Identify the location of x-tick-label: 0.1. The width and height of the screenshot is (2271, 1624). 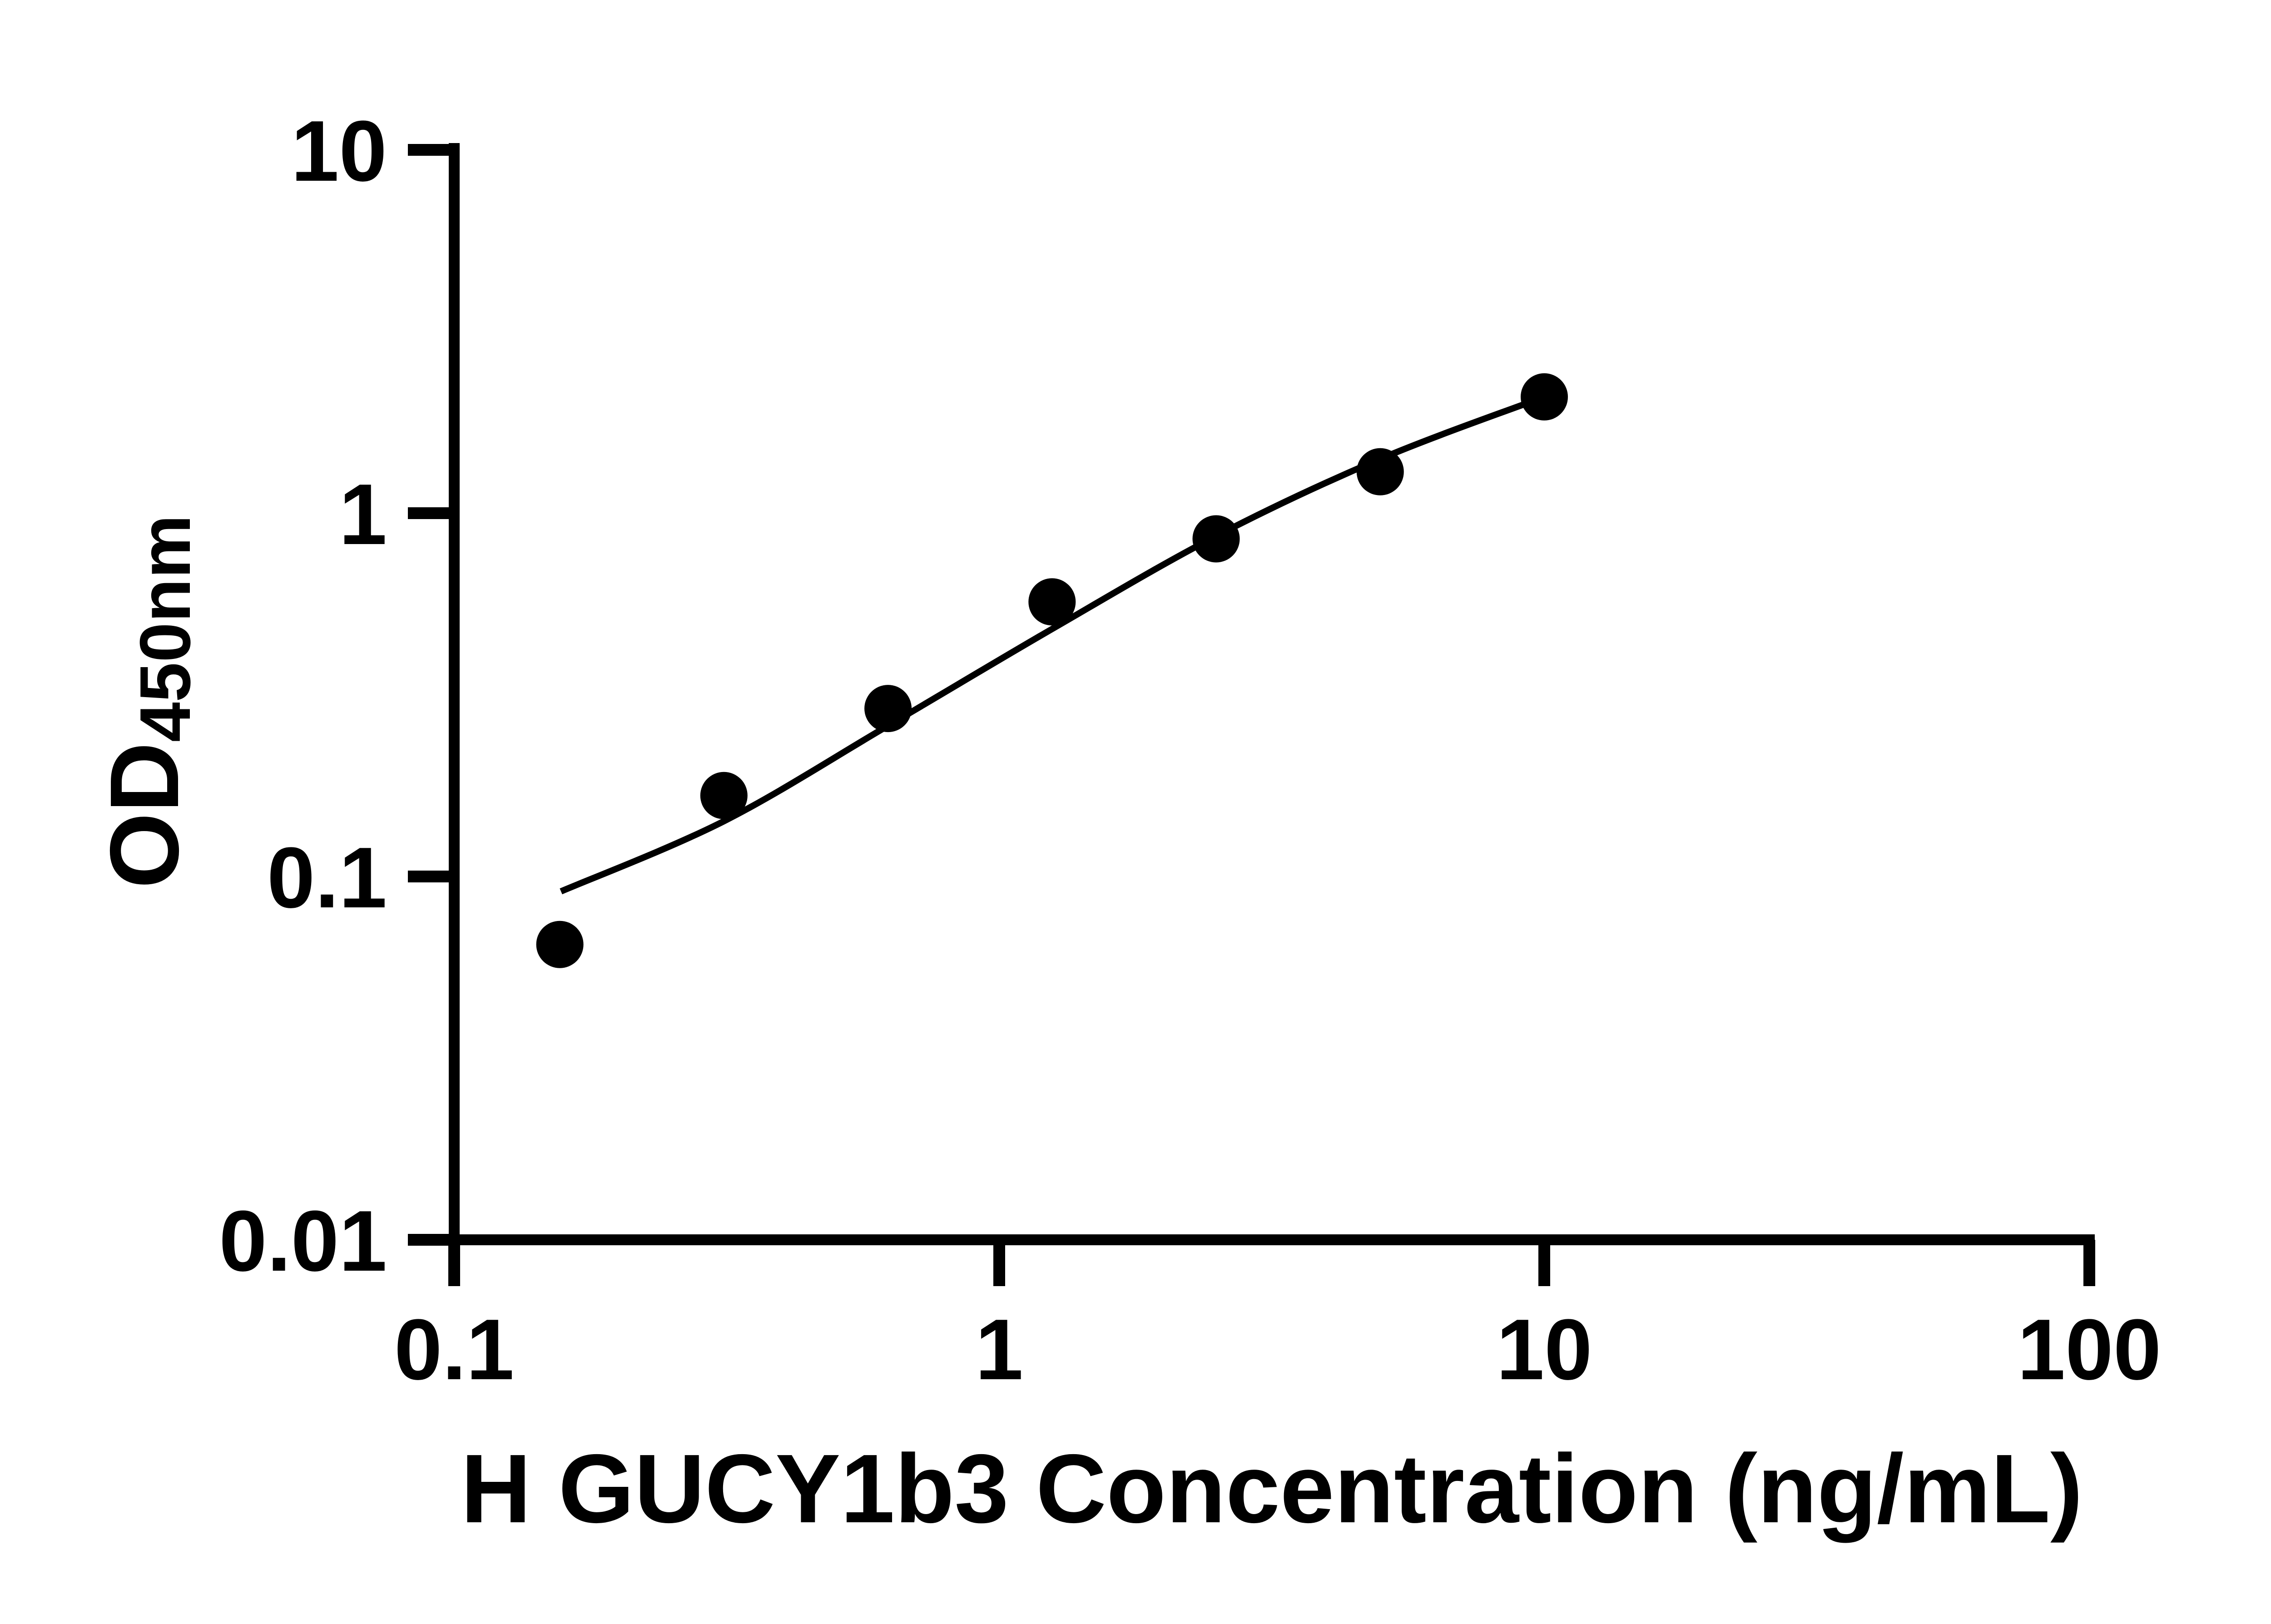
(454, 1350).